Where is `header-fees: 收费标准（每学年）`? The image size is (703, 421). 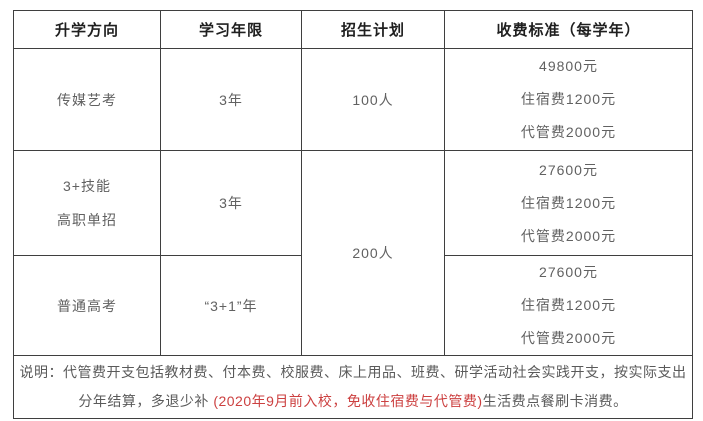 header-fees: 收费标准（每学年） is located at coordinates (568, 29).